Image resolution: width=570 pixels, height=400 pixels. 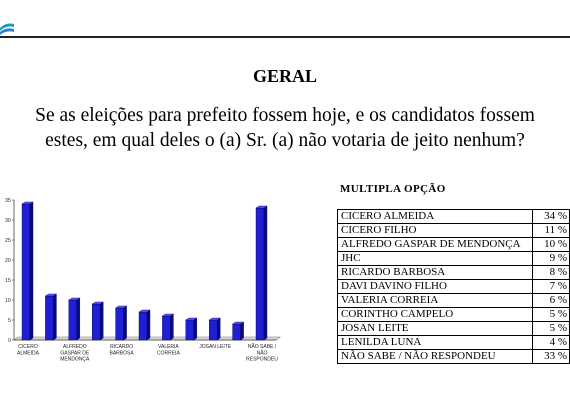 I want to click on candidate-name: CORINTHO CAMPELO, so click(x=435, y=314).